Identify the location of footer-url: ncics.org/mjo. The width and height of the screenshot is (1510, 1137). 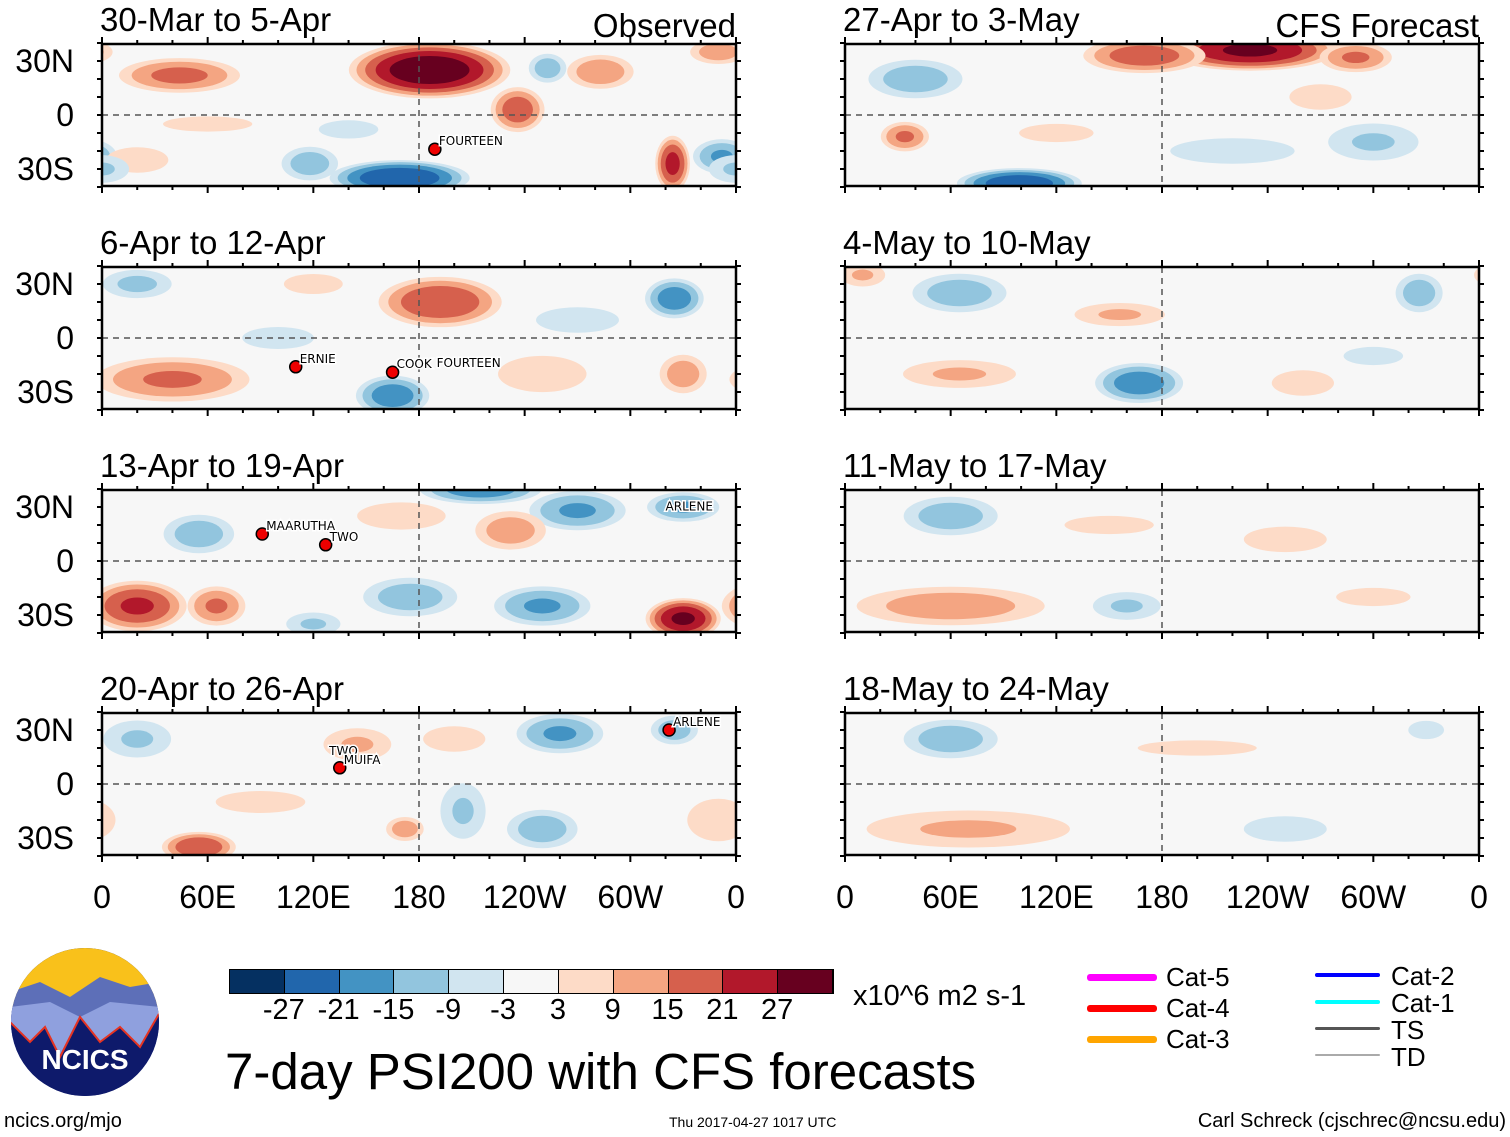
(63, 1121).